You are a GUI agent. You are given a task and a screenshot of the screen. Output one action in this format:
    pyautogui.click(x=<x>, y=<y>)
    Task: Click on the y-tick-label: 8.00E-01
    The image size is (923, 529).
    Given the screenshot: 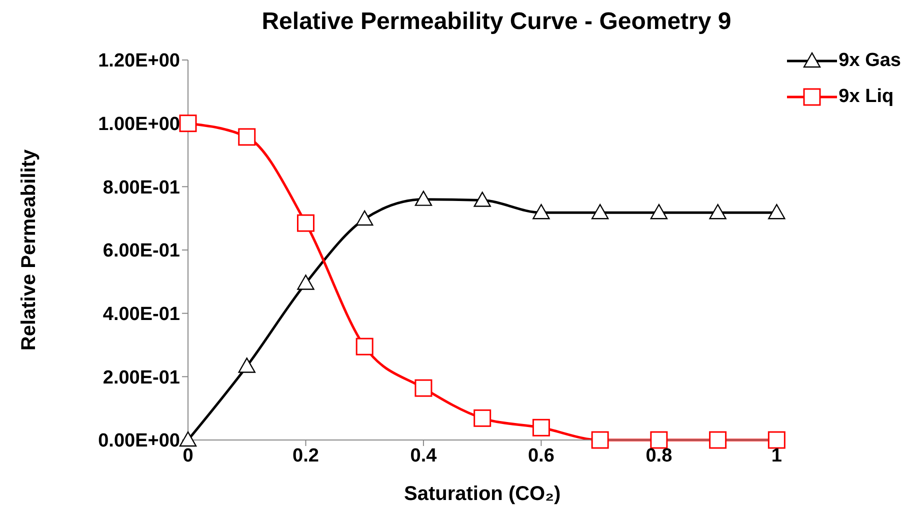 What is the action you would take?
    pyautogui.click(x=141, y=187)
    